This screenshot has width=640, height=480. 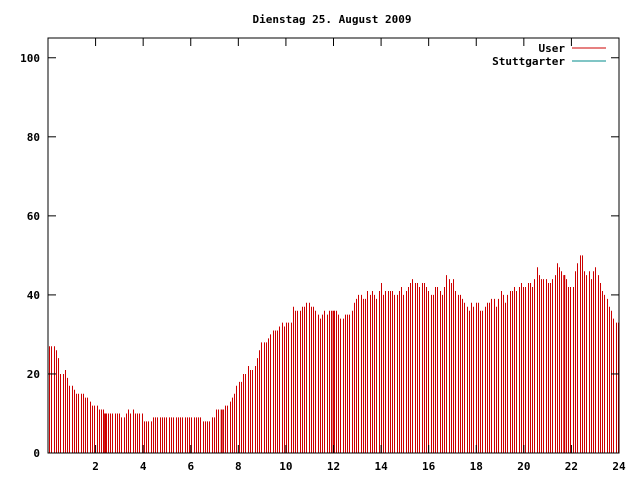 I want to click on chart-title: Dienstag 25. August 2009, so click(x=332, y=19).